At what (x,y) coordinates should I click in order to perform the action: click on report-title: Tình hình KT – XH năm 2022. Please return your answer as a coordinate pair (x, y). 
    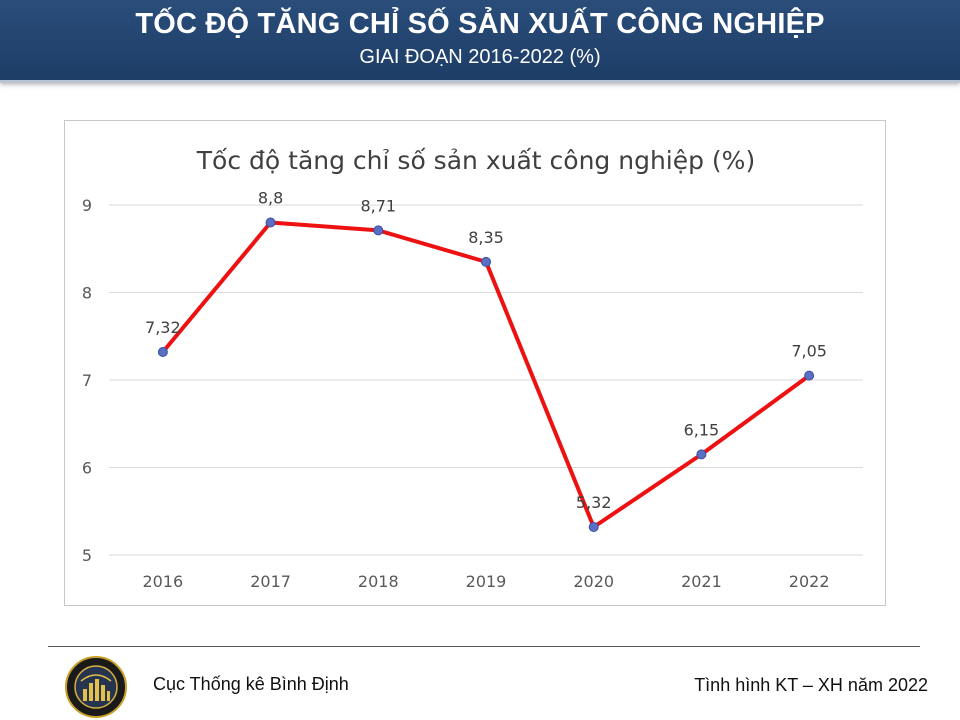
    Looking at the image, I should click on (811, 685).